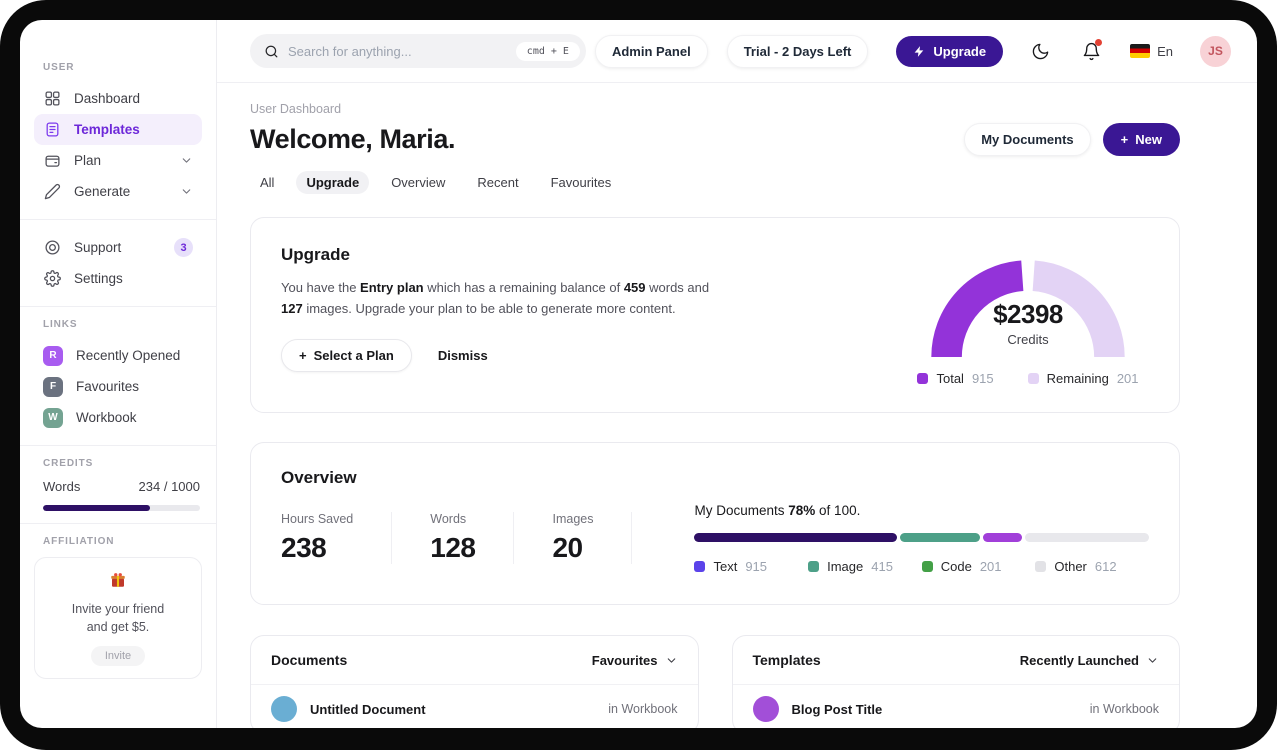  I want to click on legend-item-other: Other 612, so click(1092, 566).